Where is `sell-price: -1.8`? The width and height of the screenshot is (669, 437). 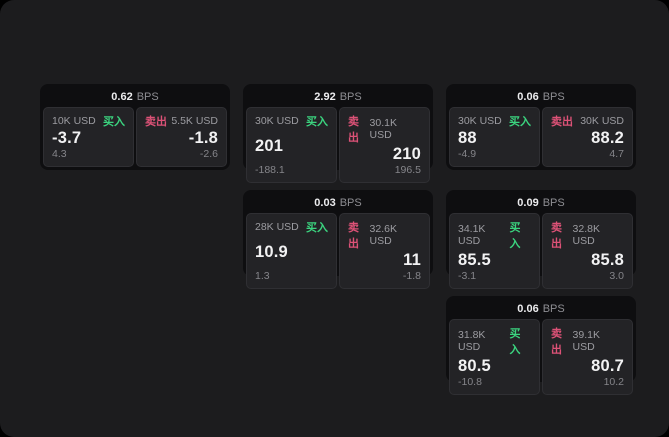
sell-price: -1.8 is located at coordinates (203, 138).